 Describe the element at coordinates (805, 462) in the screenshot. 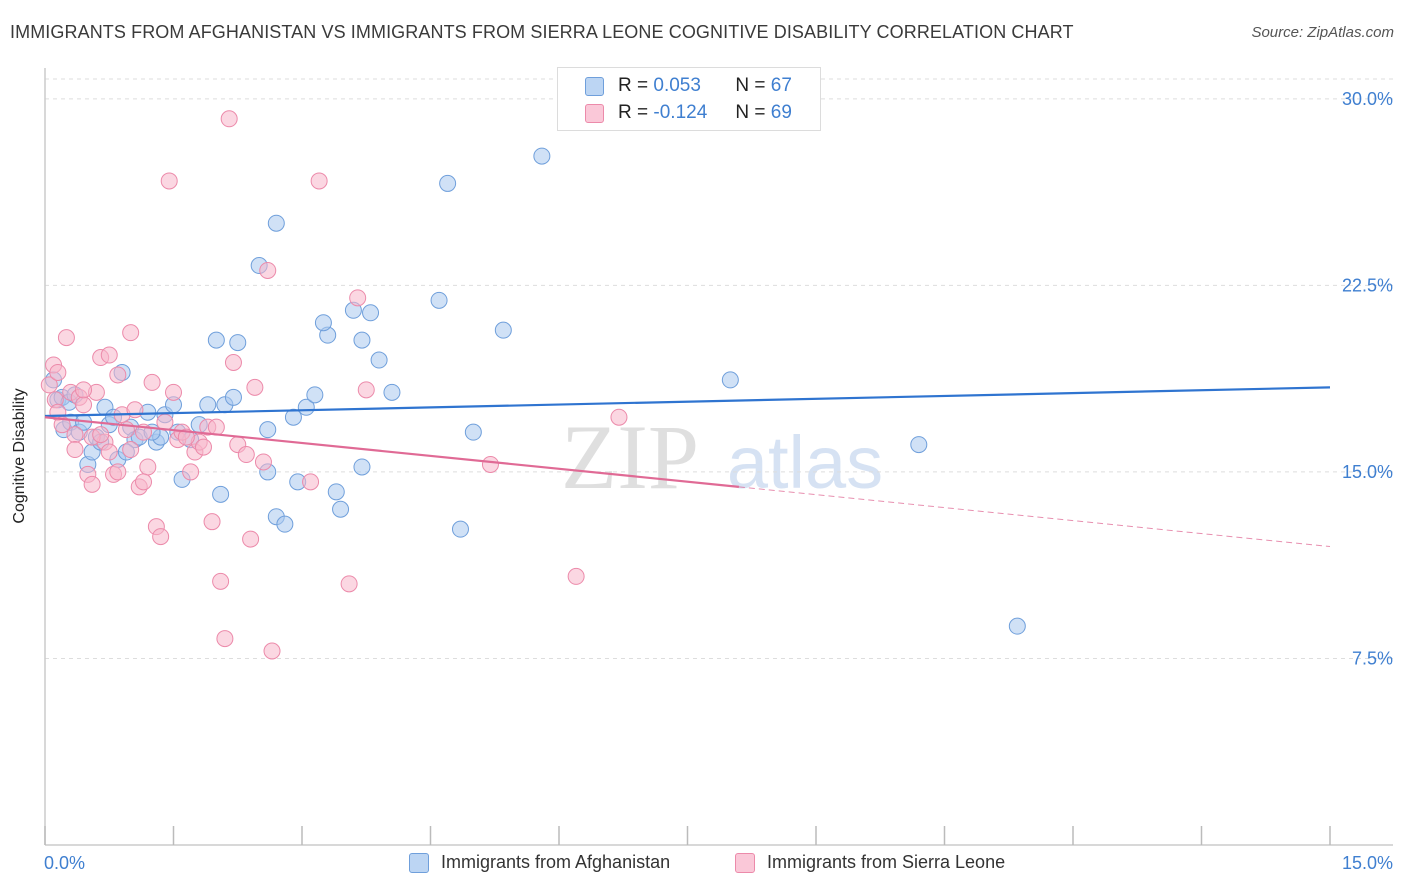

I see `watermark-atlas: atlas` at that location.